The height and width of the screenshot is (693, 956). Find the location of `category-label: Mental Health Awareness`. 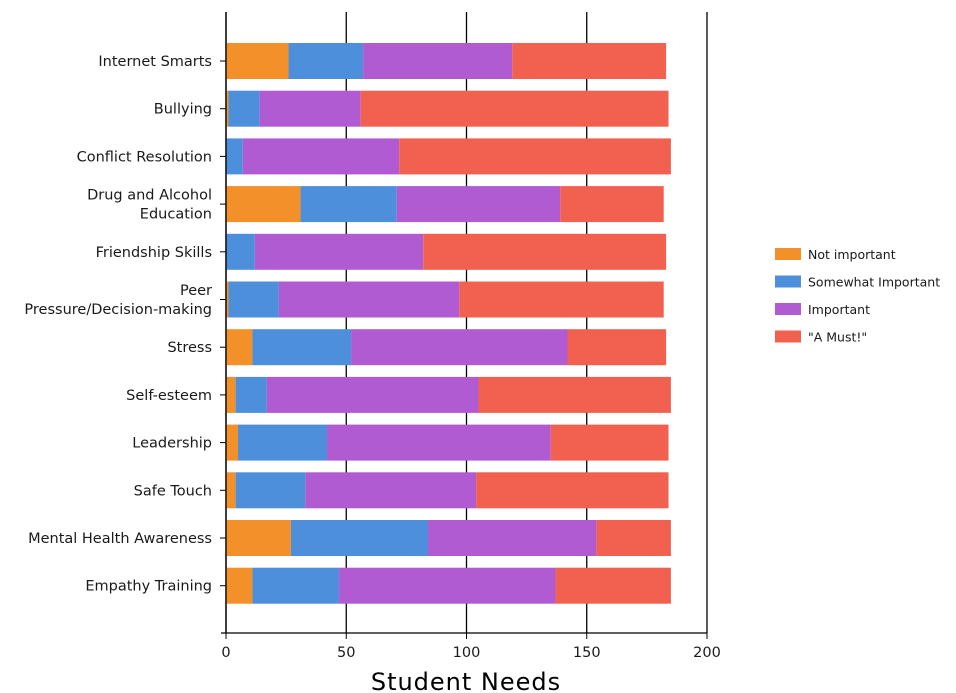

category-label: Mental Health Awareness is located at coordinates (120, 539).